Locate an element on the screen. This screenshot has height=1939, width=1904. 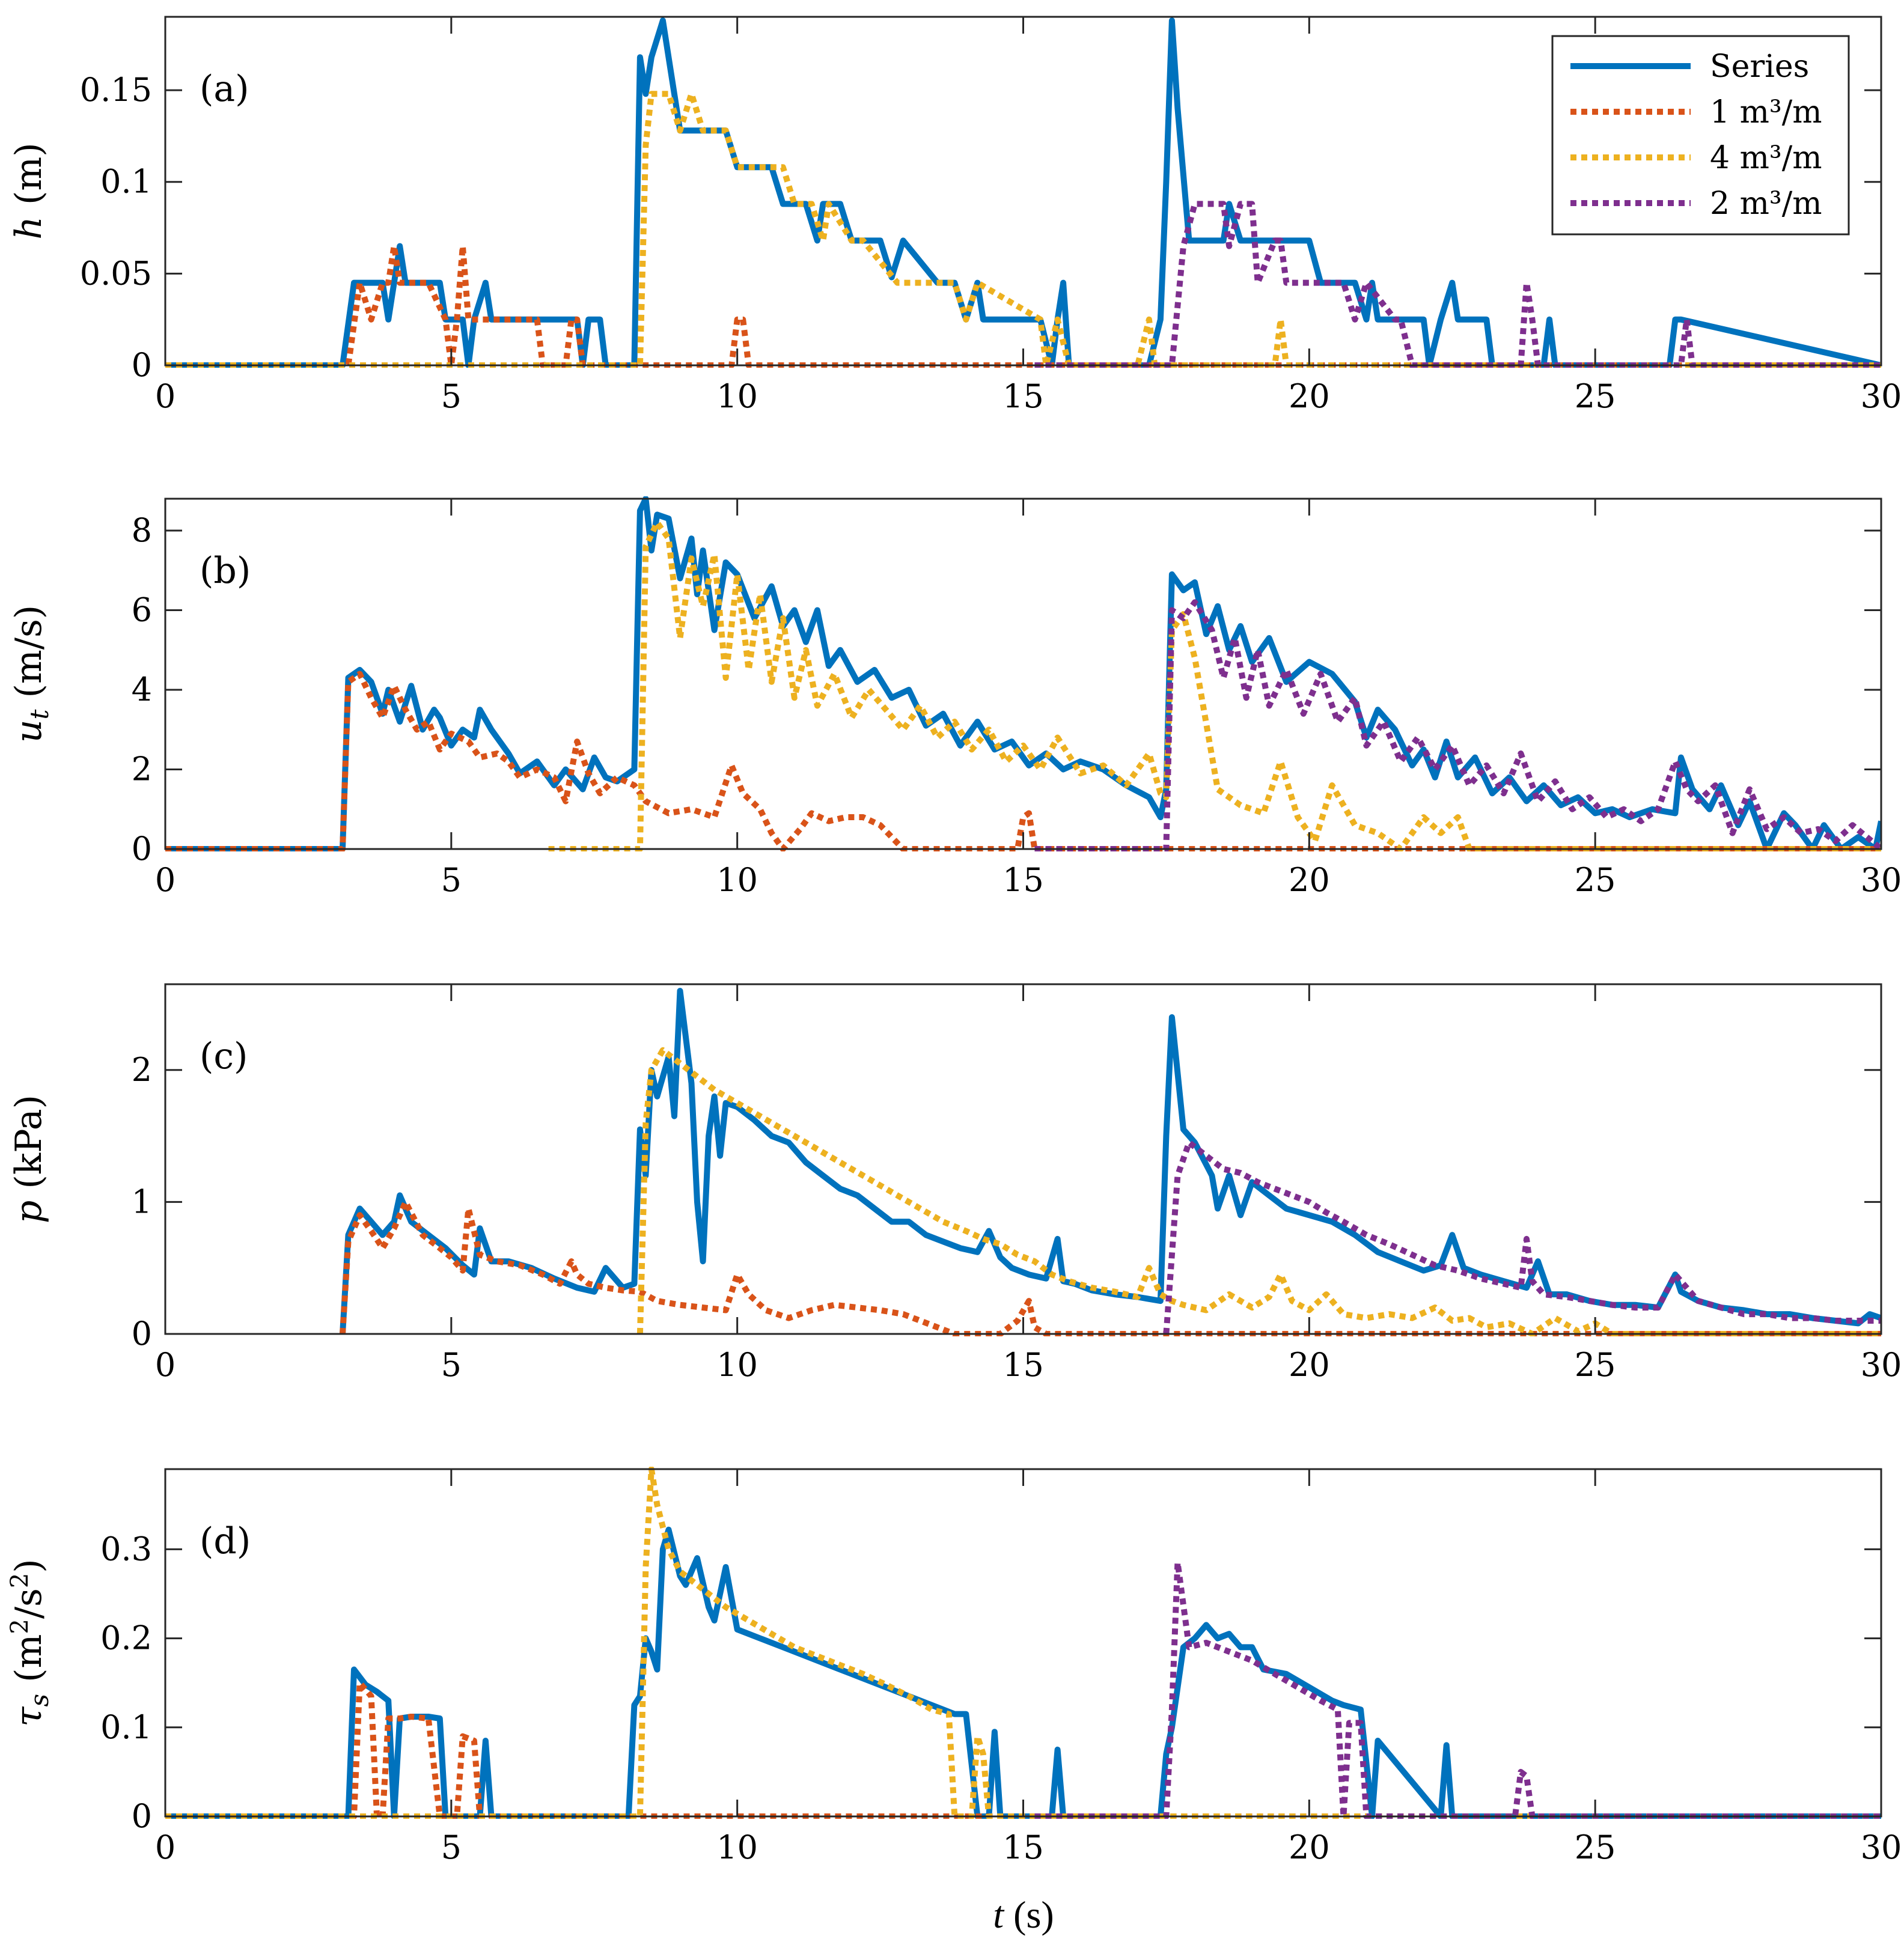
x-axis-label-symbol: t is located at coordinates (999, 1914).